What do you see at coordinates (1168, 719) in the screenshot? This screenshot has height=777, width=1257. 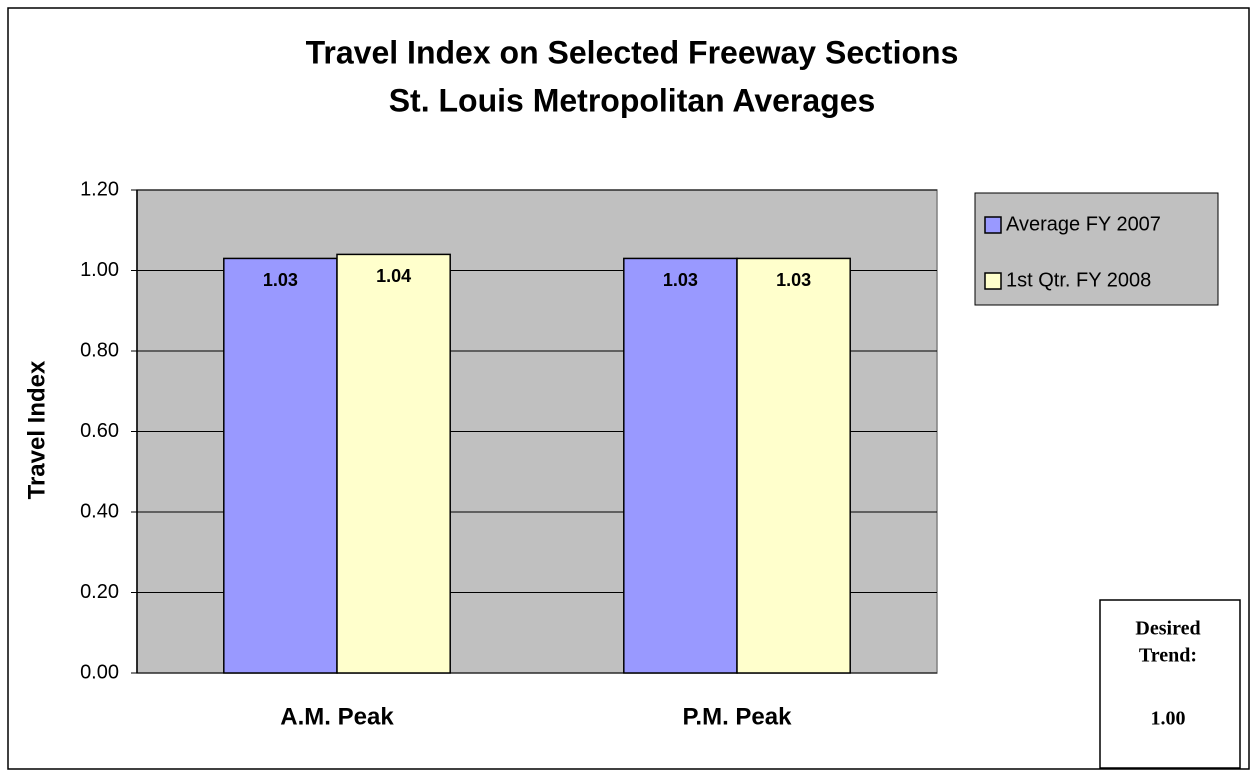 I see `annotation-value: 1.00` at bounding box center [1168, 719].